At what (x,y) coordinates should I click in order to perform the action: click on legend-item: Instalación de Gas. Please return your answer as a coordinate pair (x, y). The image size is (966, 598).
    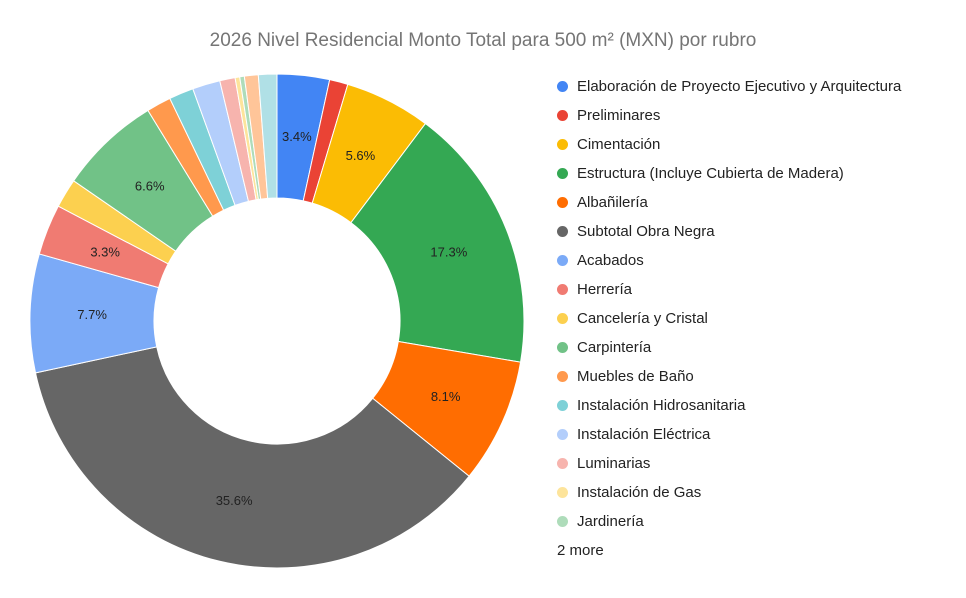
    Looking at the image, I should click on (729, 492).